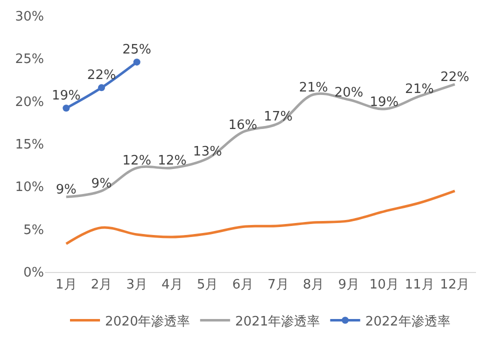 Image resolution: width=491 pixels, height=345 pixels. Describe the element at coordinates (29, 102) in the screenshot. I see `y-tick-label: 20%` at that location.